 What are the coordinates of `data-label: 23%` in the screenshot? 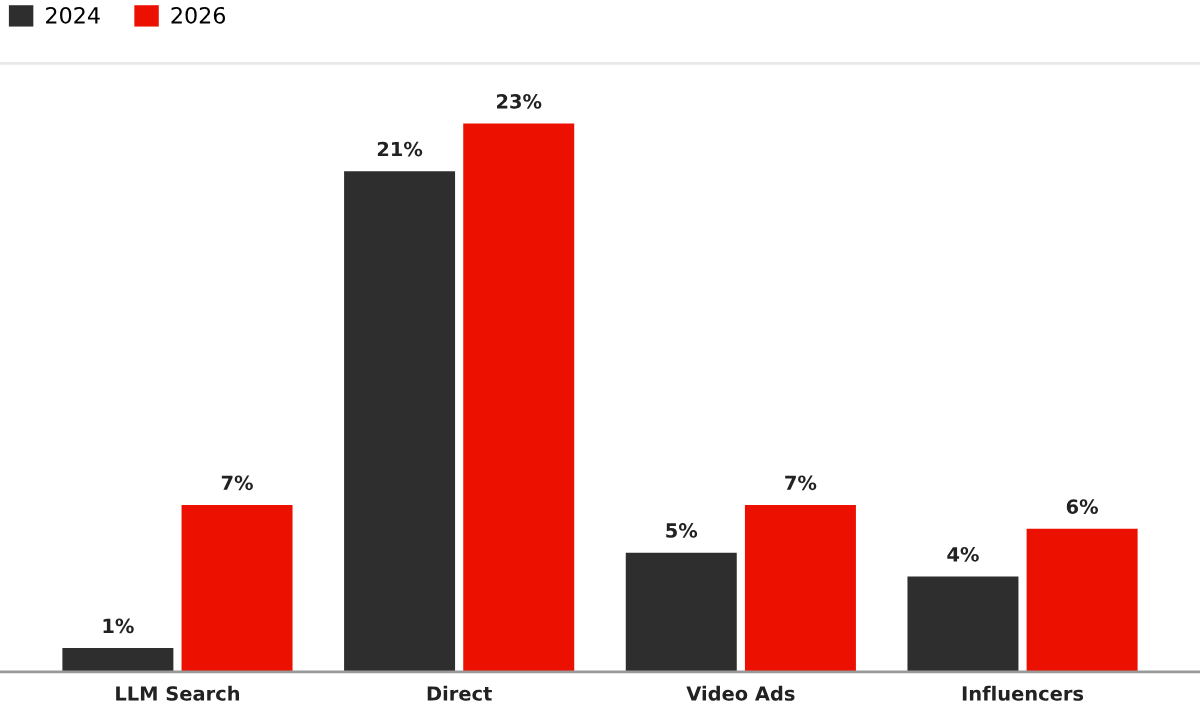 It's located at (519, 101).